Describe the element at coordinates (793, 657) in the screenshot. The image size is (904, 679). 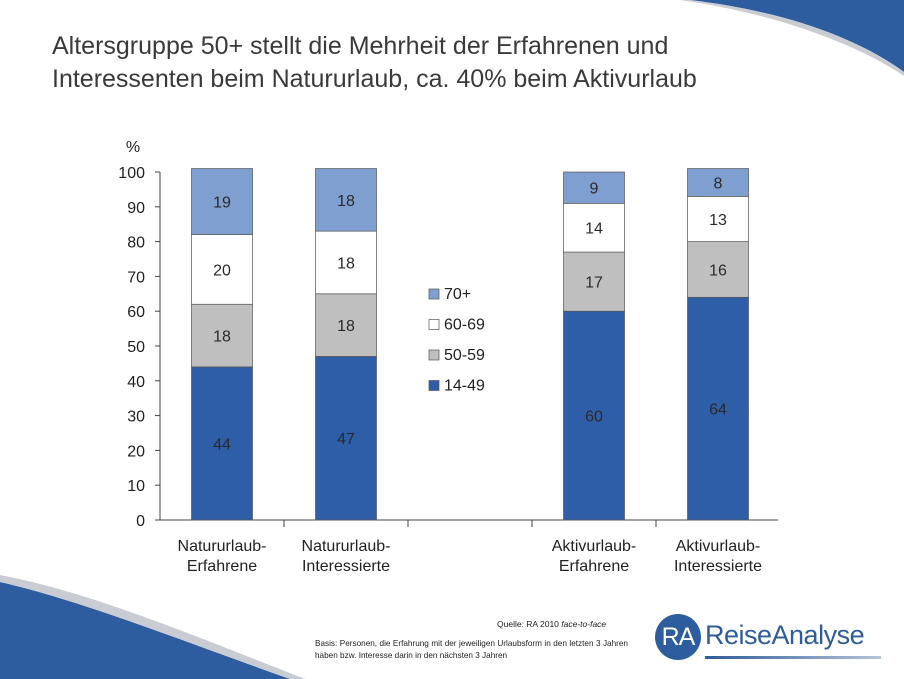
I see `logo-underline` at that location.